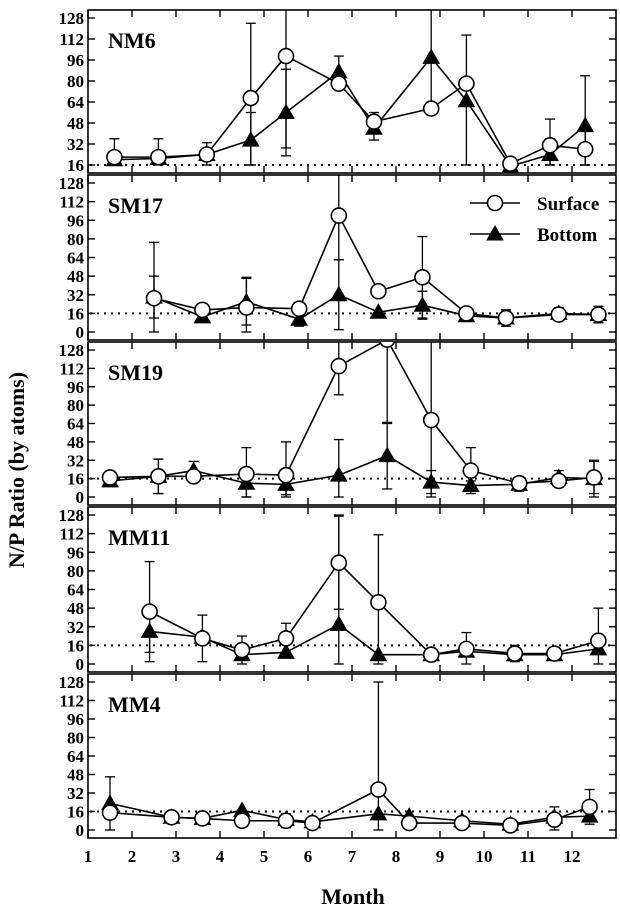 This screenshot has width=620, height=912. What do you see at coordinates (132, 856) in the screenshot?
I see `x-tick-label: 2` at bounding box center [132, 856].